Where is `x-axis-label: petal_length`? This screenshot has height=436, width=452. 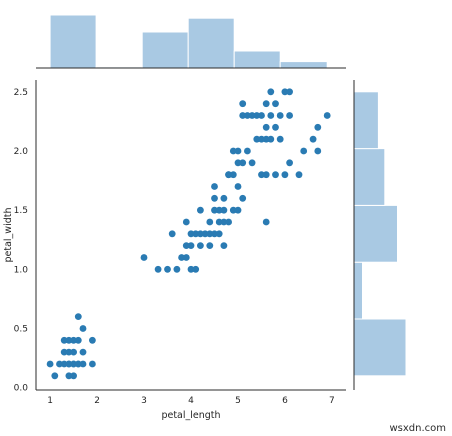 x-axis-label: petal_length is located at coordinates (190, 415).